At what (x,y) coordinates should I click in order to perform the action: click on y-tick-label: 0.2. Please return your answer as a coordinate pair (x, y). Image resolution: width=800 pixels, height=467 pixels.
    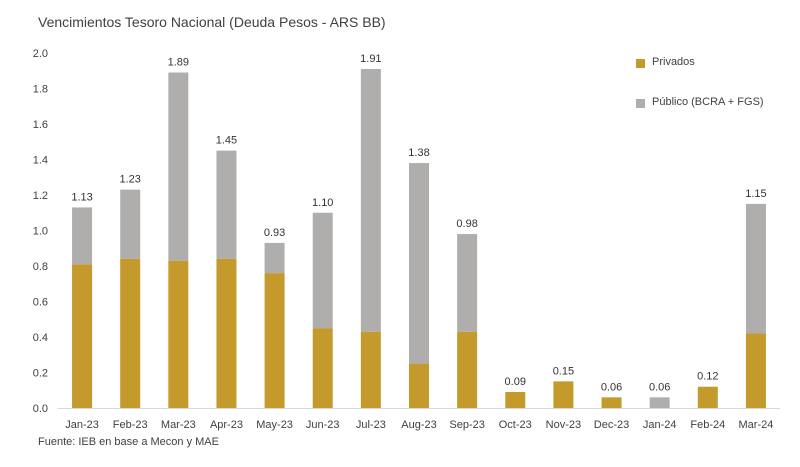
    Looking at the image, I should click on (40, 374).